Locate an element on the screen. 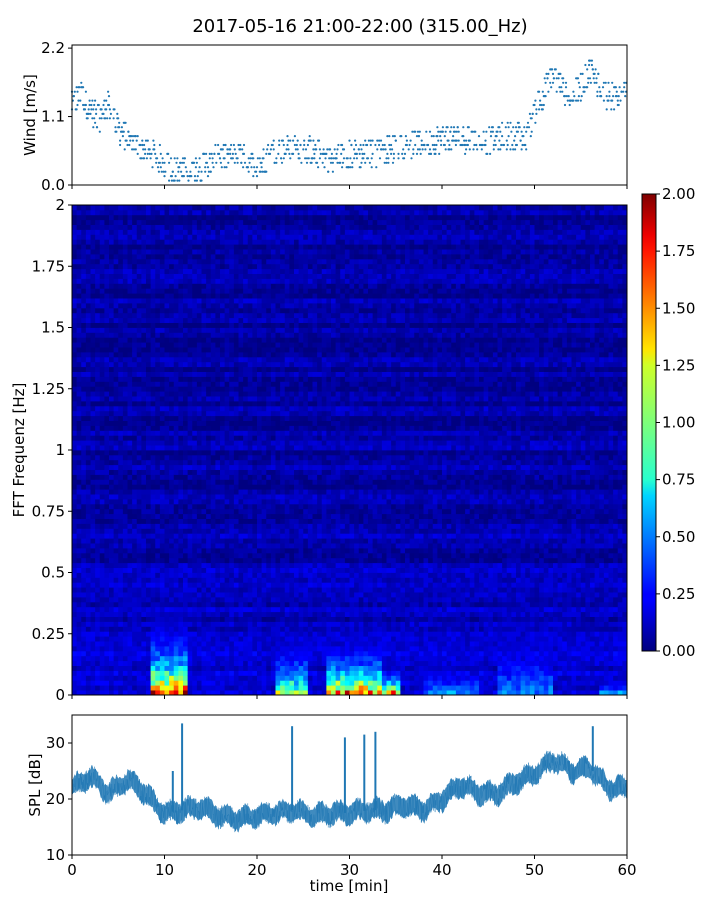 The height and width of the screenshot is (900, 720). wind-y-axis-label: Wind [m/s] is located at coordinates (30, 115).